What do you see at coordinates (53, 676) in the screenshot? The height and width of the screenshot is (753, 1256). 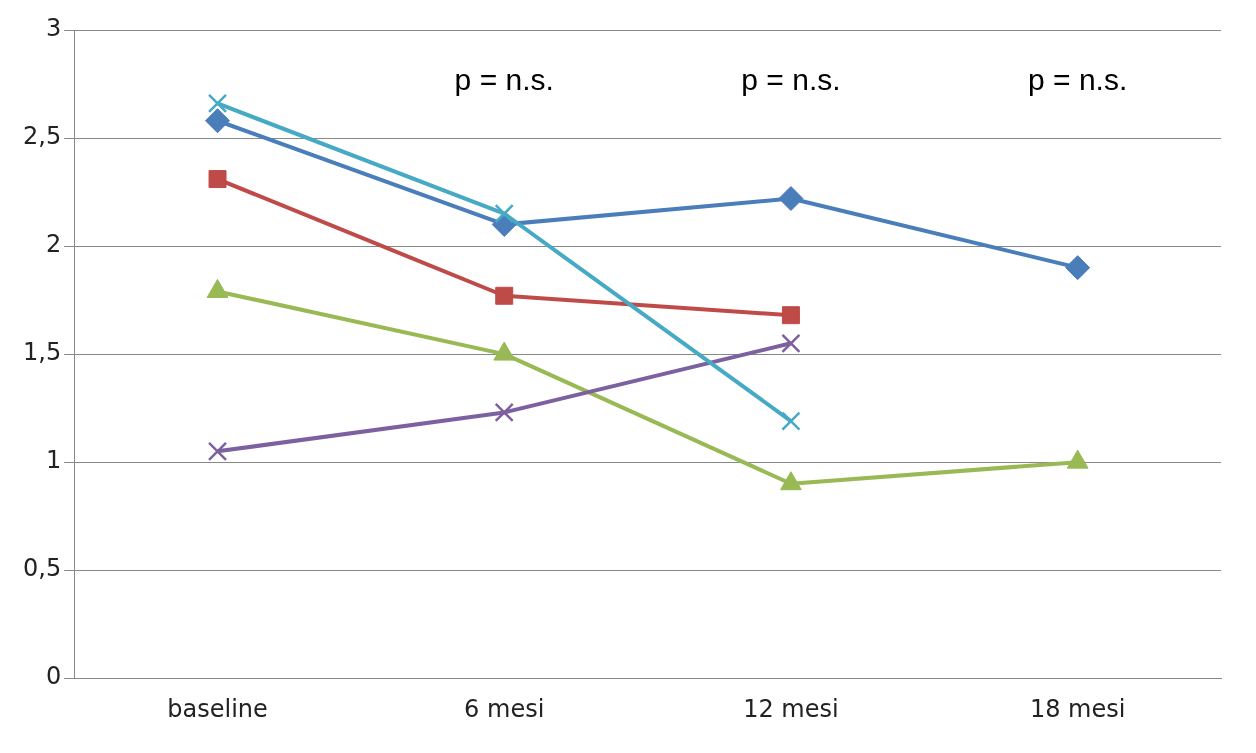 I see `y-tick-label: 0` at bounding box center [53, 676].